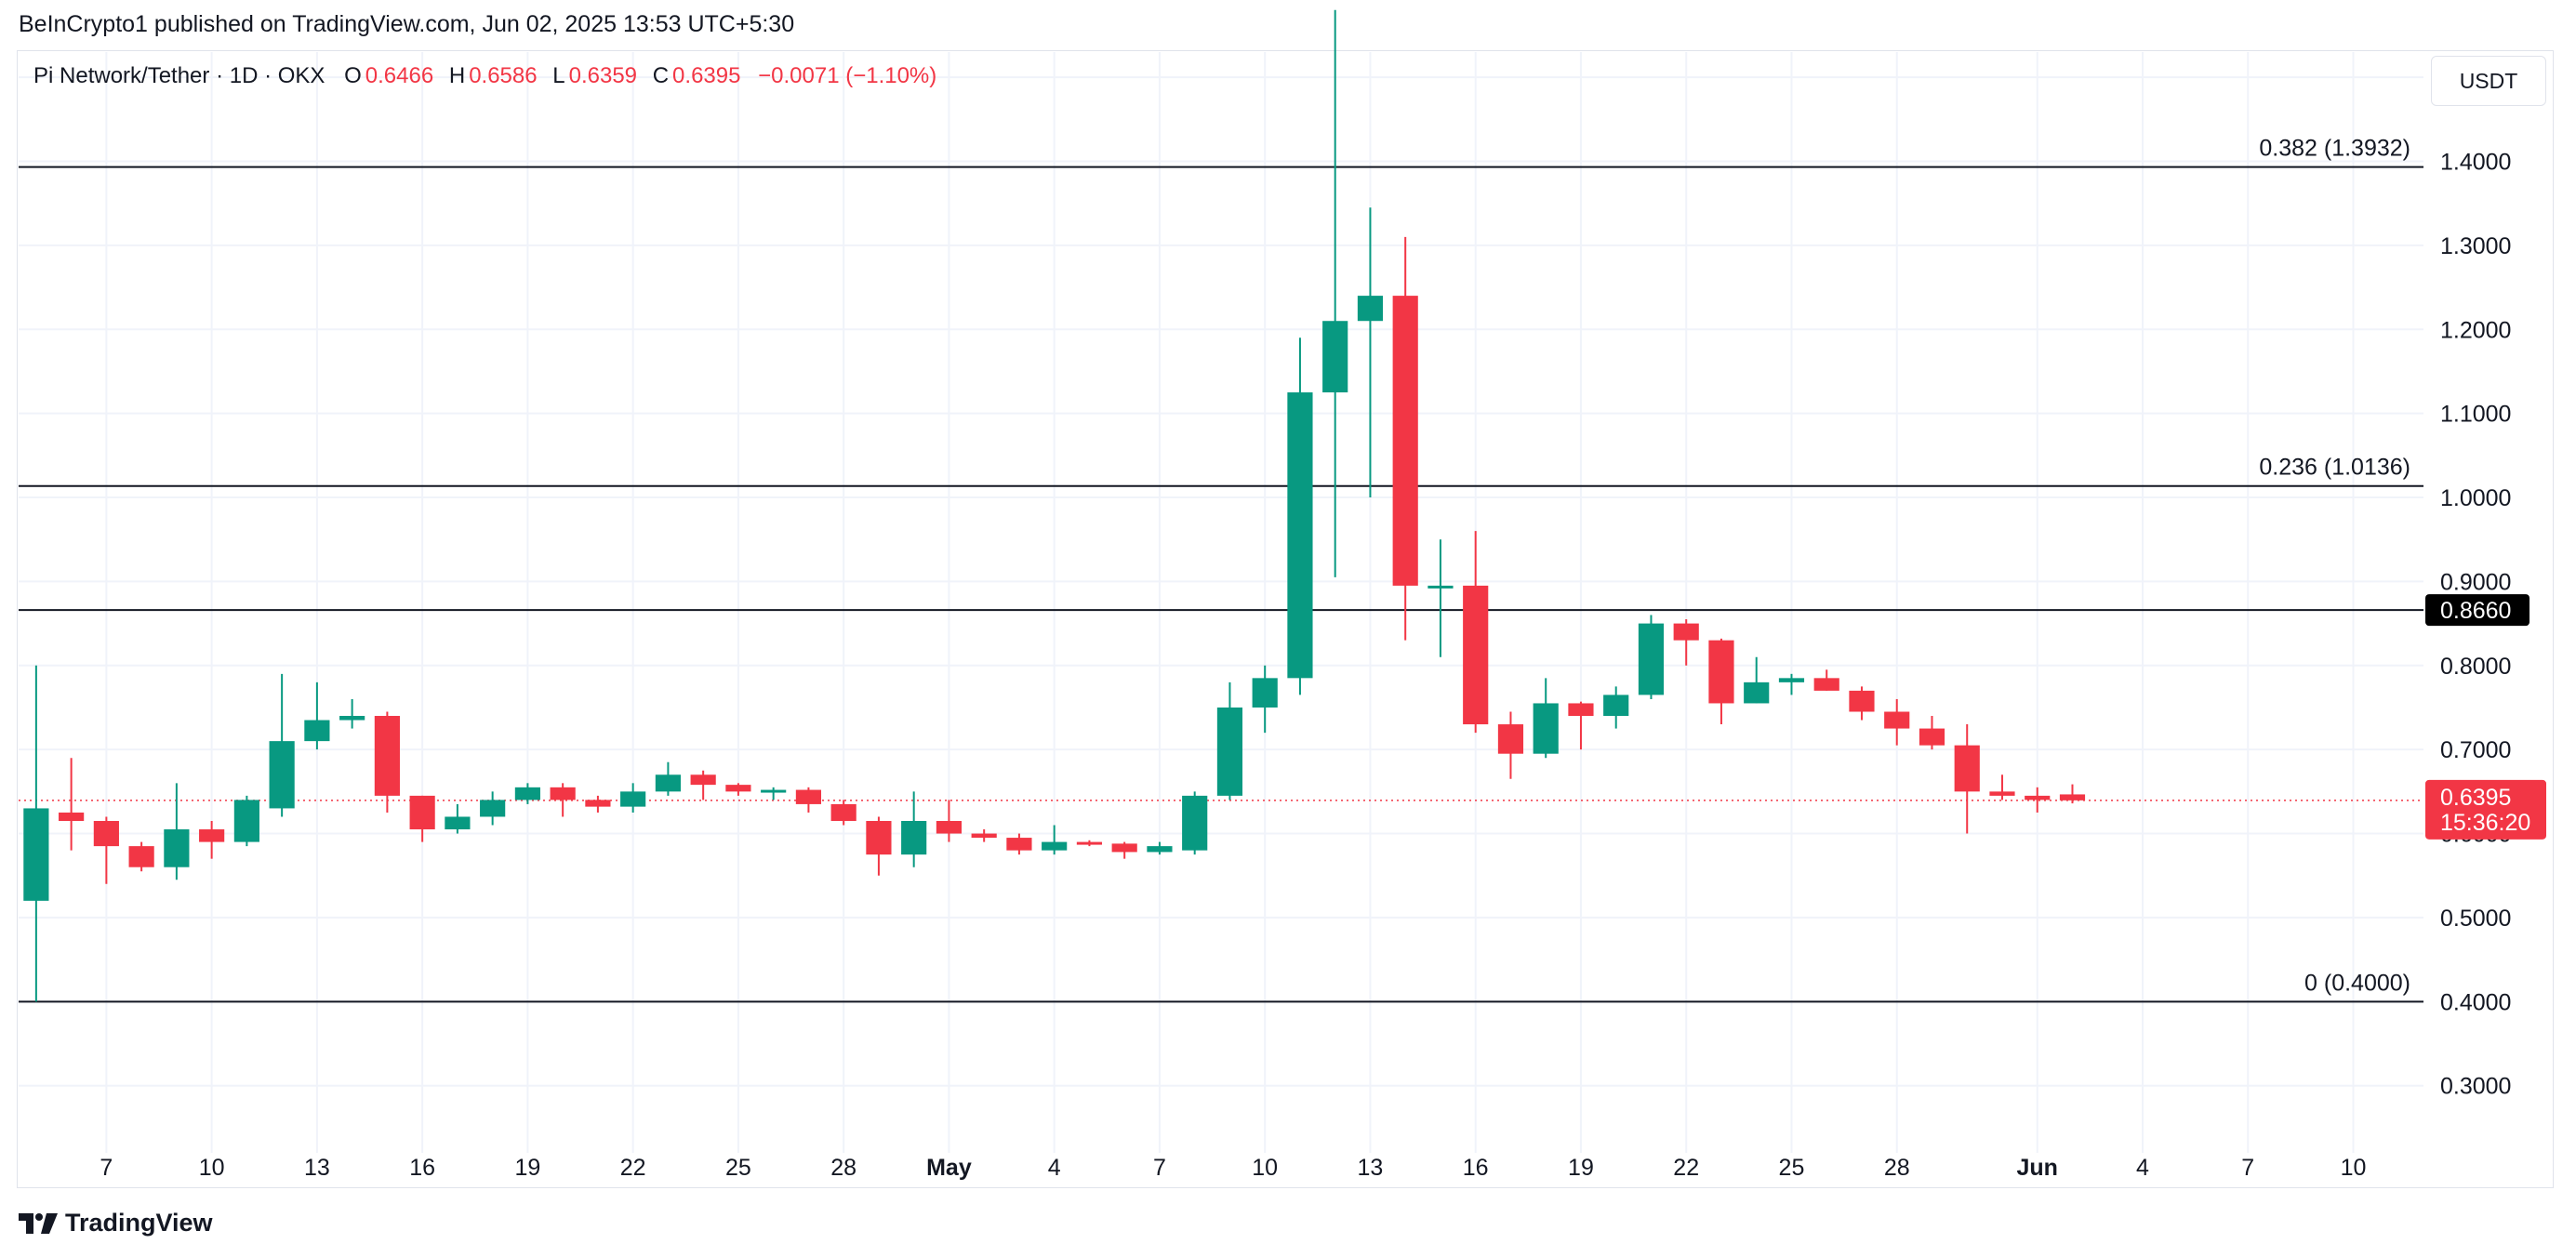  Describe the element at coordinates (2475, 246) in the screenshot. I see `y-tick-label: 1.3000` at that location.